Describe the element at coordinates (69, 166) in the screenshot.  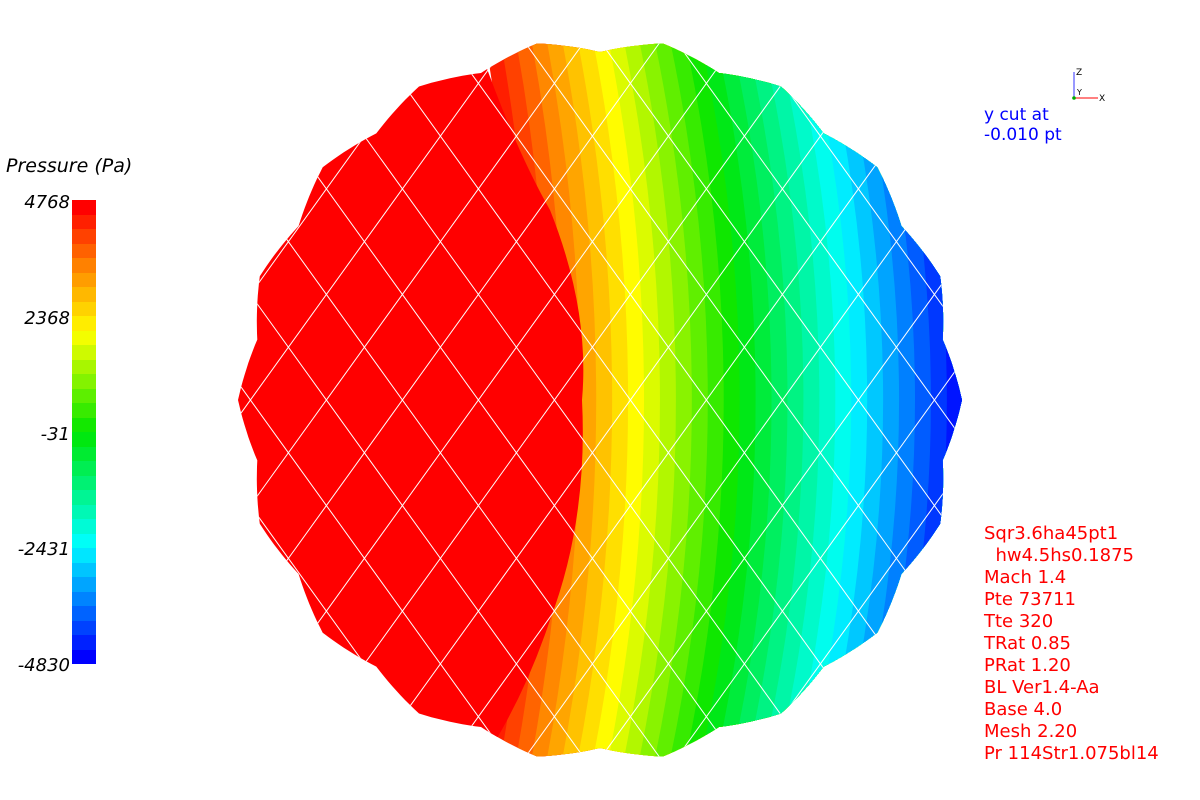
I see `legend-title: Pressure (Pa)` at that location.